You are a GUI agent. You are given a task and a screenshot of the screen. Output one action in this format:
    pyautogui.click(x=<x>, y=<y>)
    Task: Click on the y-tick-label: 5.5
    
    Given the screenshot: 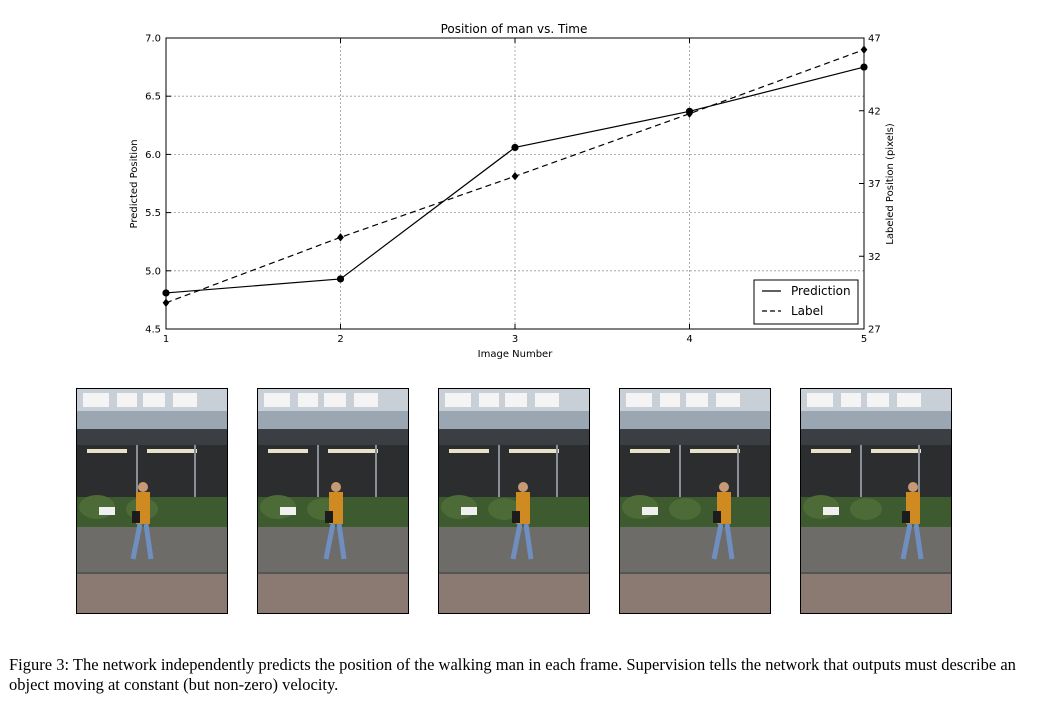 What is the action you would take?
    pyautogui.click(x=153, y=213)
    